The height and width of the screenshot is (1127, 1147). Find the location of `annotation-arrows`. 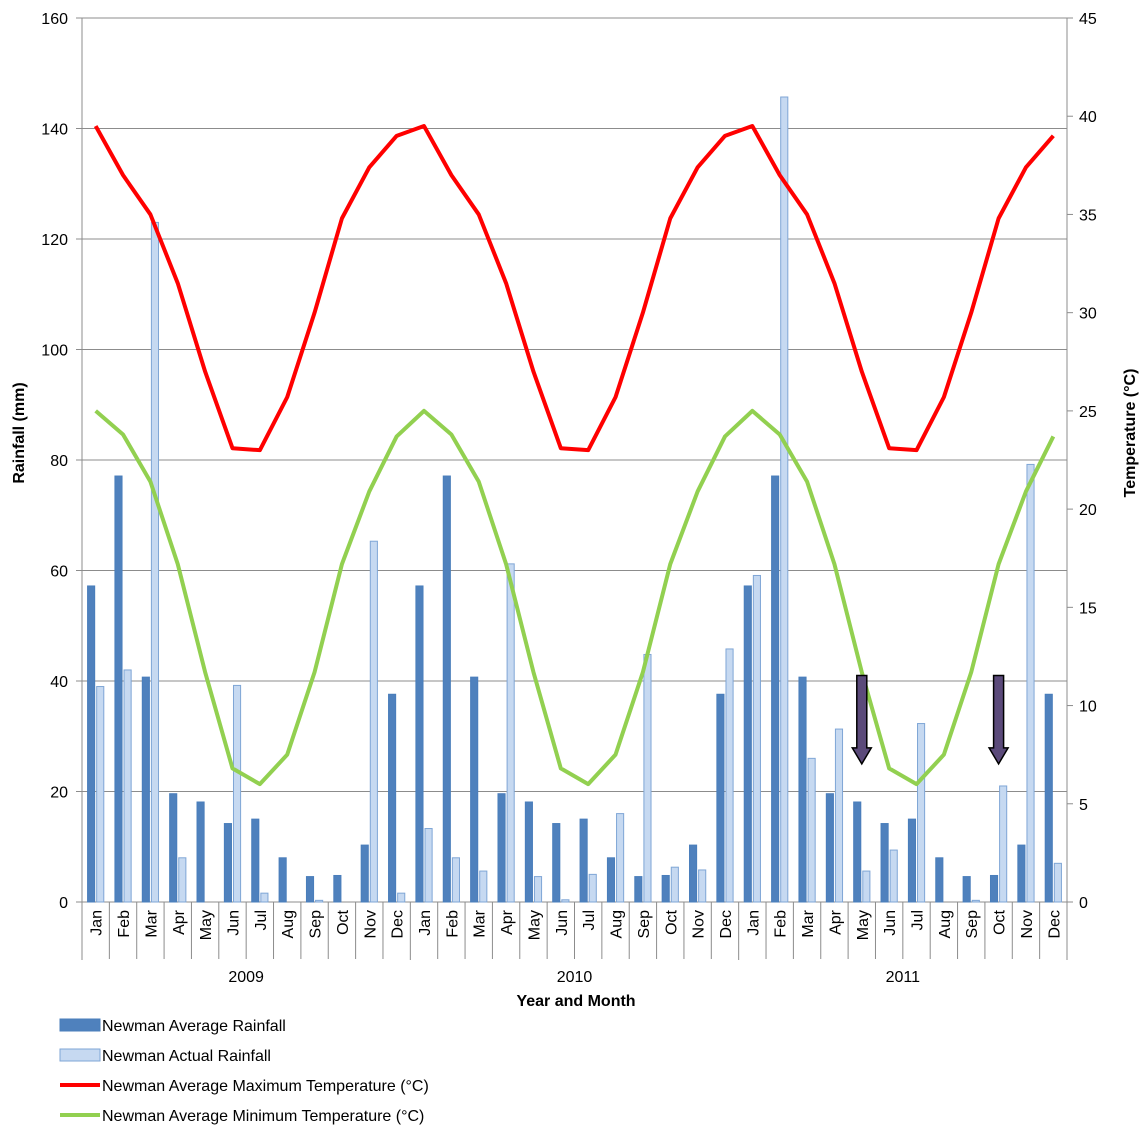

annotation-arrows is located at coordinates (930, 720).